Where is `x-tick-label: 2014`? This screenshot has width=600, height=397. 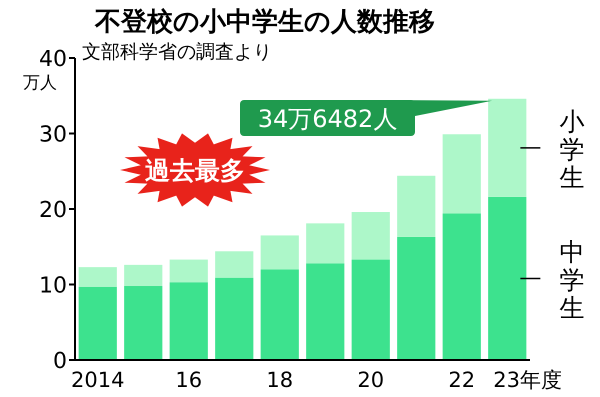 x-tick-label: 2014 is located at coordinates (97, 380).